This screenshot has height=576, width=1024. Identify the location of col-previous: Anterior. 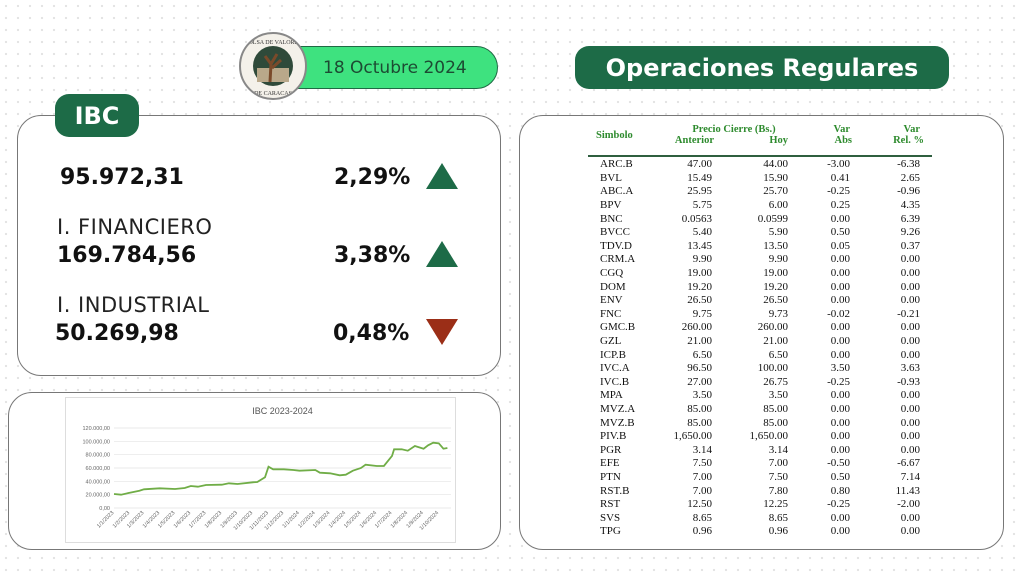
(694, 140).